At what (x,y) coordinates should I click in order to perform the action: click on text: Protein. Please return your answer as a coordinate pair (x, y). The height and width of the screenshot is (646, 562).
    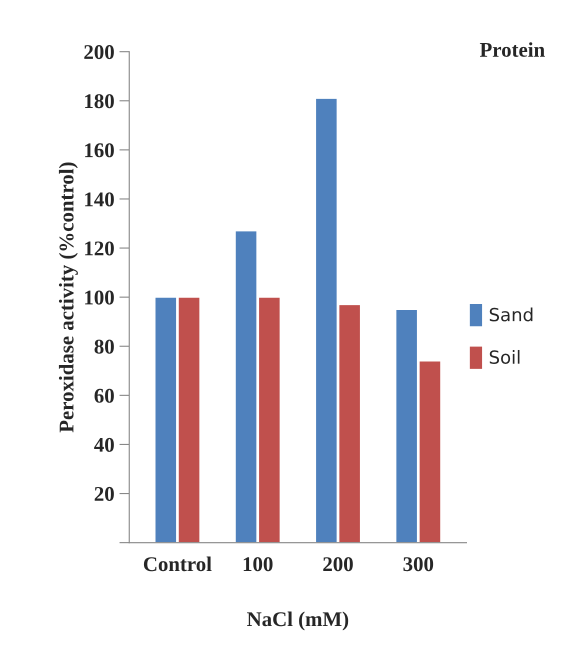
    Looking at the image, I should click on (512, 49).